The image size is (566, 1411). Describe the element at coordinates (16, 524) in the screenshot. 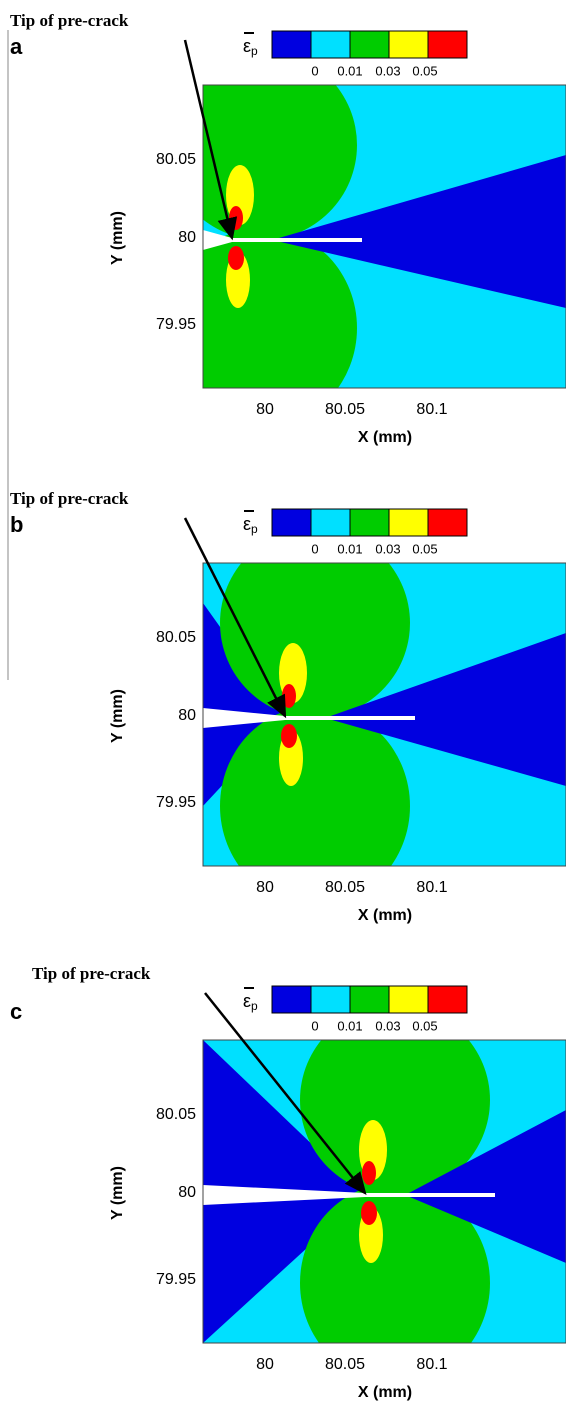

I see `panel-letter: b` at that location.